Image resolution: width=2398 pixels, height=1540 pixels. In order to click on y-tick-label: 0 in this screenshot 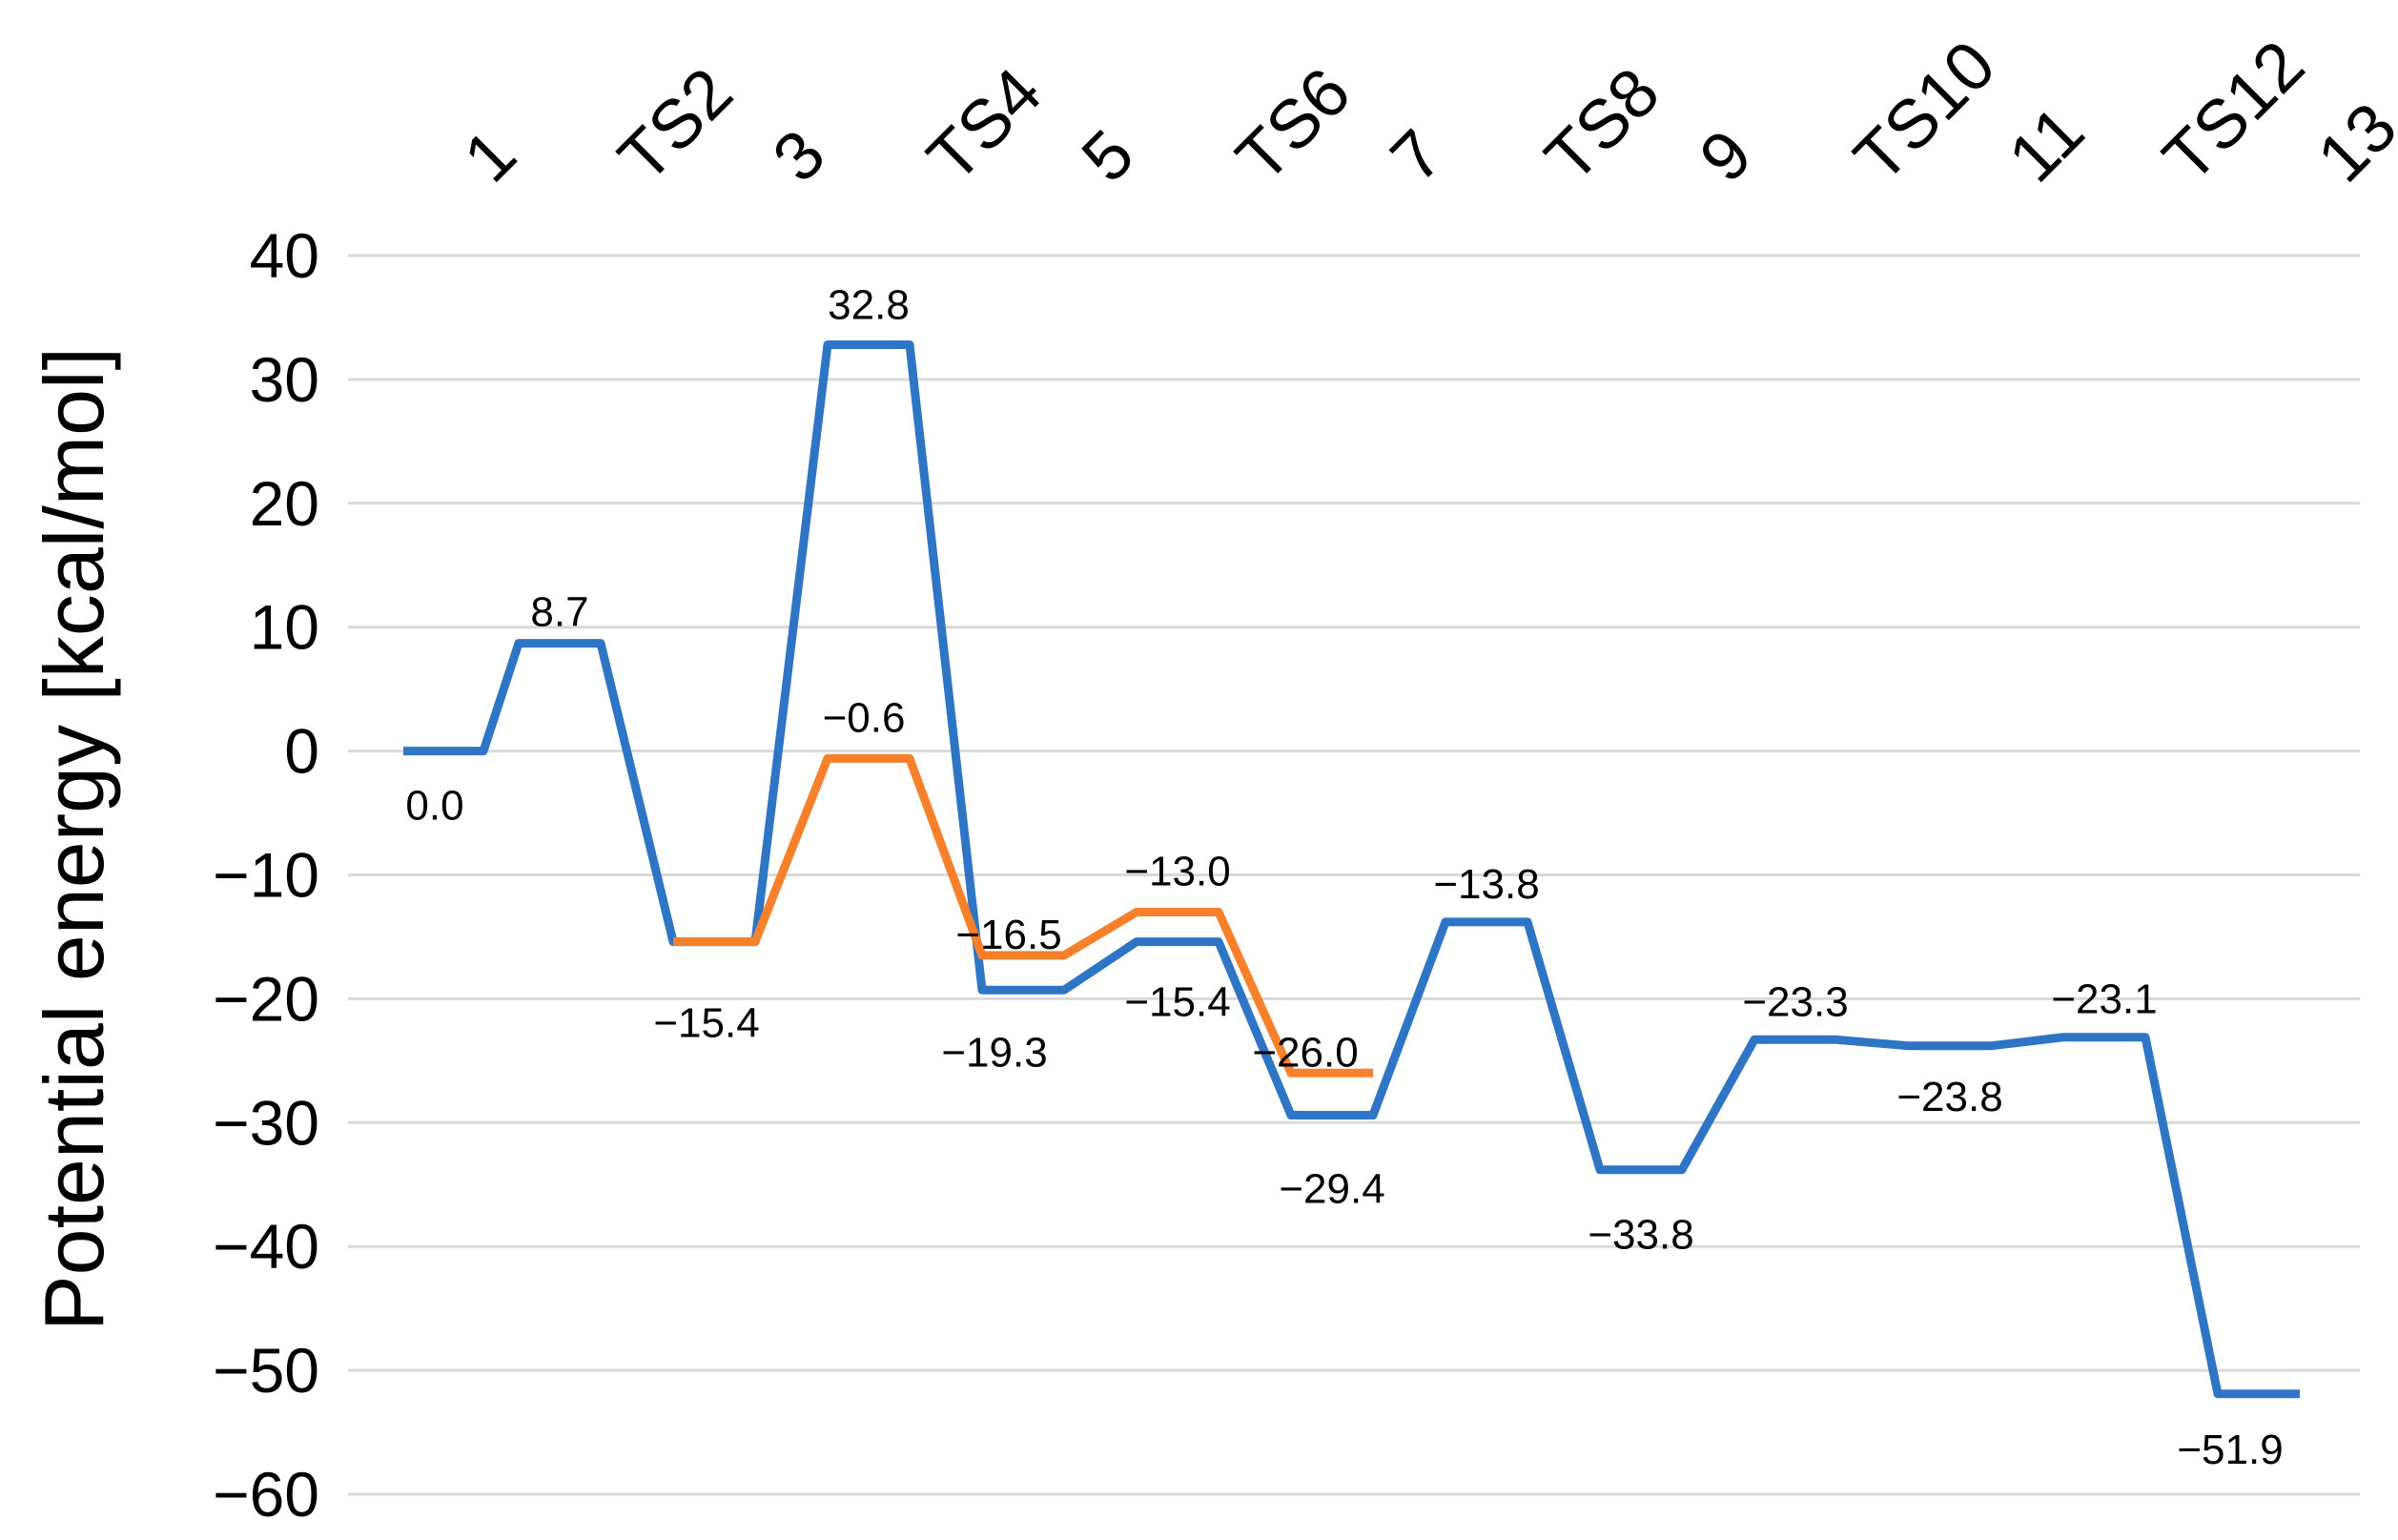, I will do `click(302, 751)`.